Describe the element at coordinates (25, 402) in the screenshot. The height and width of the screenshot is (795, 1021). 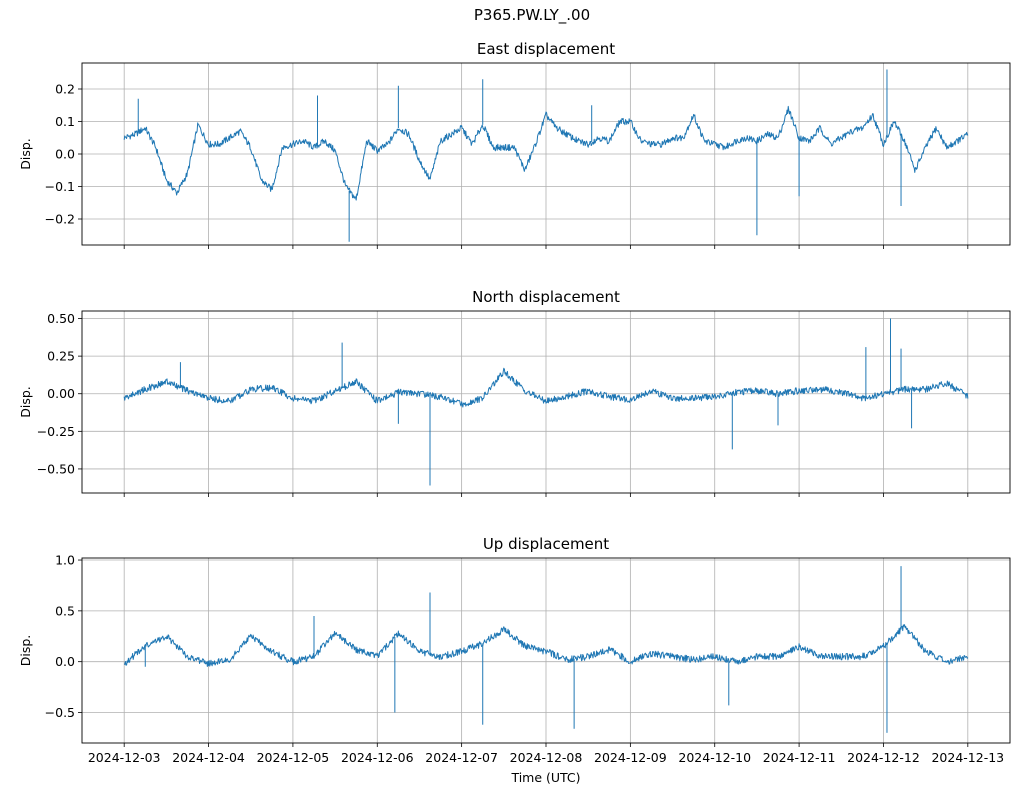
I see `panel-north-ylabel: Disp.` at that location.